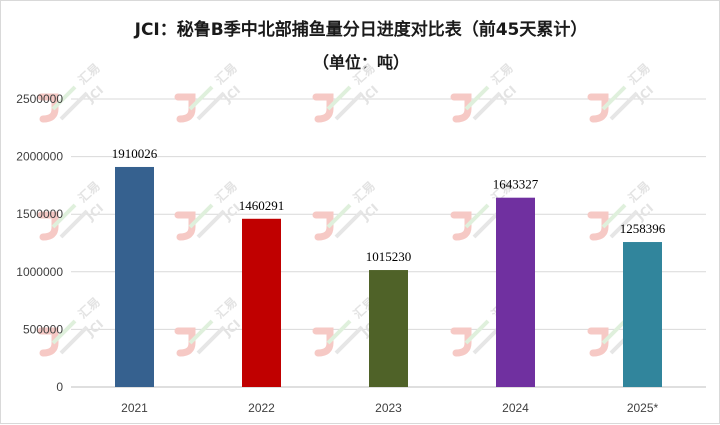 This screenshot has width=720, height=425. Describe the element at coordinates (39, 99) in the screenshot. I see `y-tick-label: 2500000` at that location.